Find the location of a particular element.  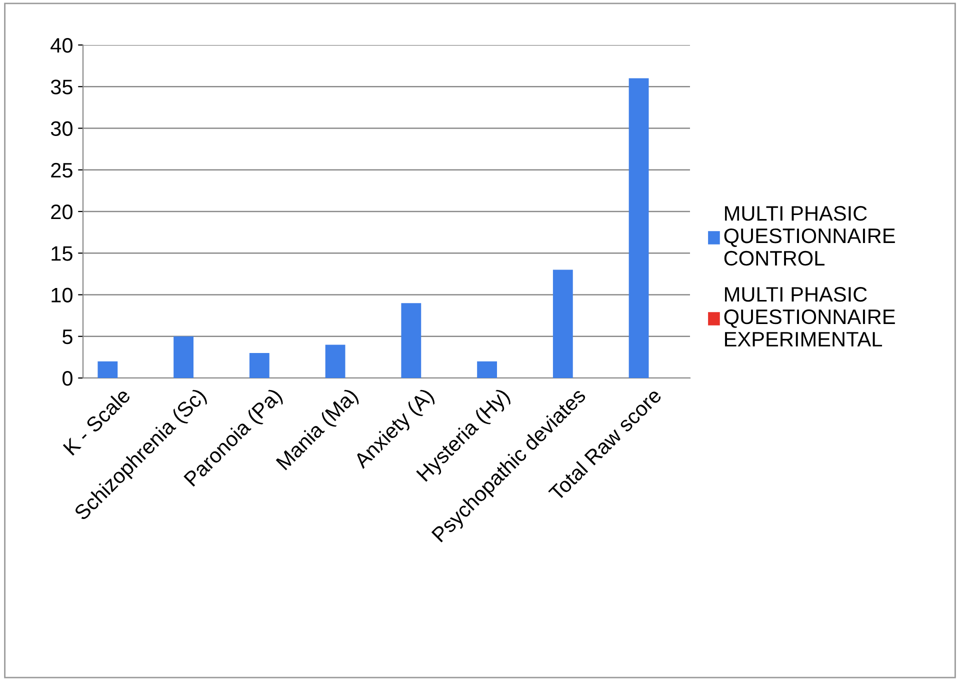

y-tick-label: 0 is located at coordinates (67, 378).